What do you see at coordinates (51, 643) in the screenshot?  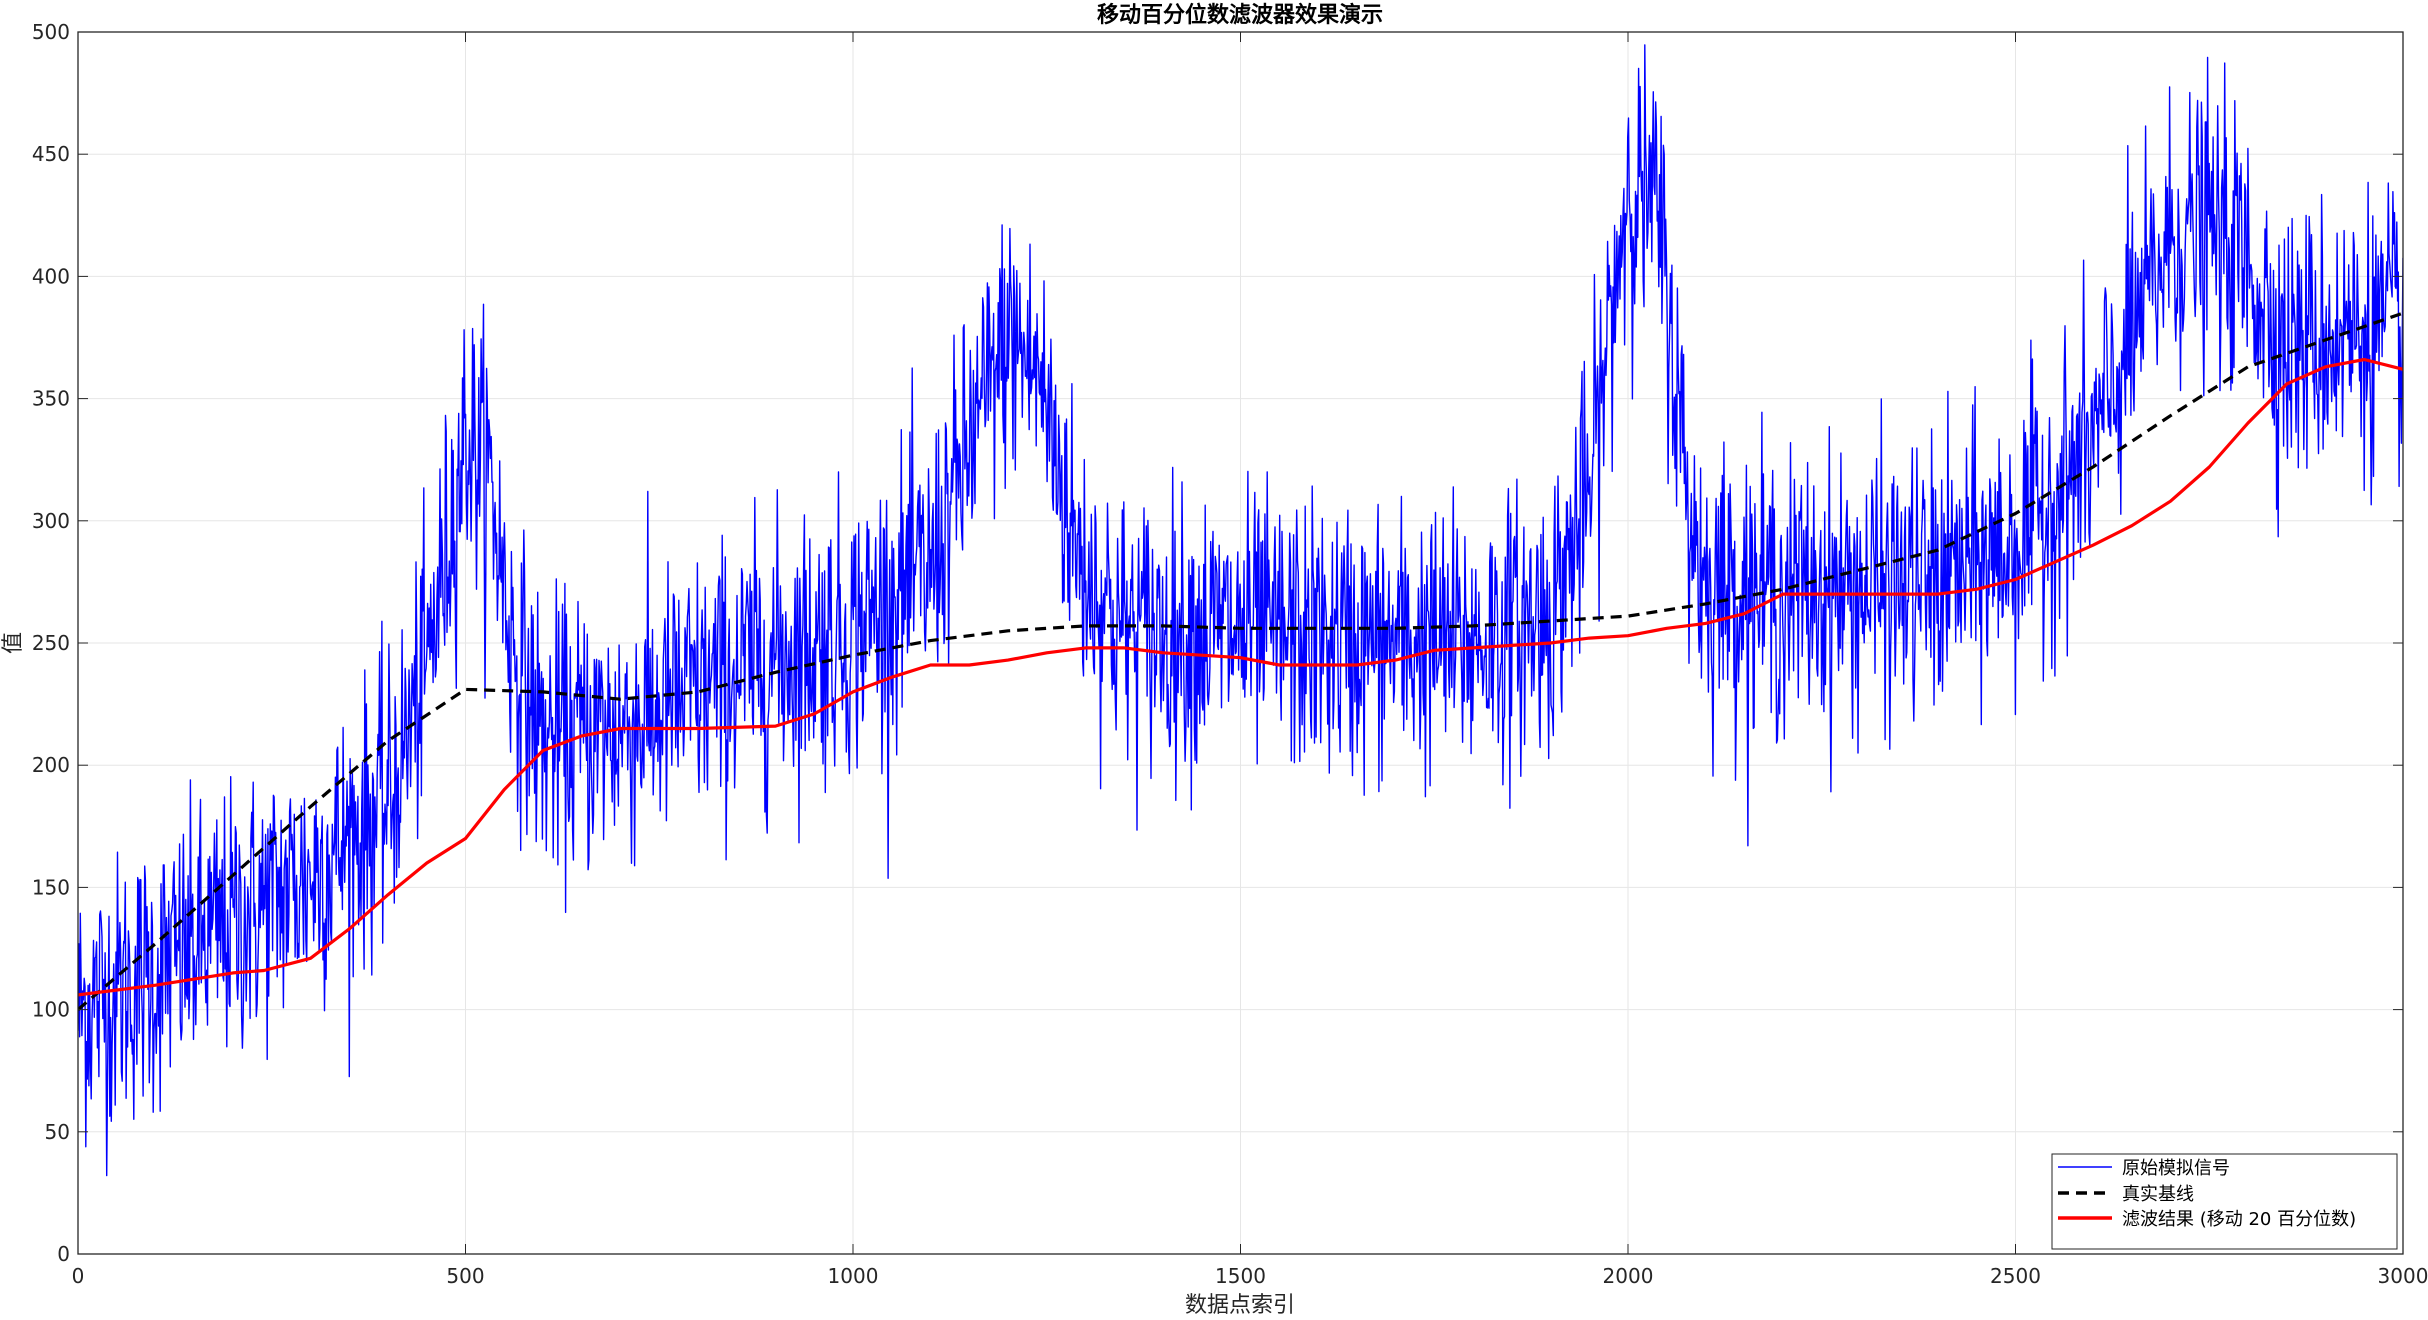 I see `y-tick-label: 250` at bounding box center [51, 643].